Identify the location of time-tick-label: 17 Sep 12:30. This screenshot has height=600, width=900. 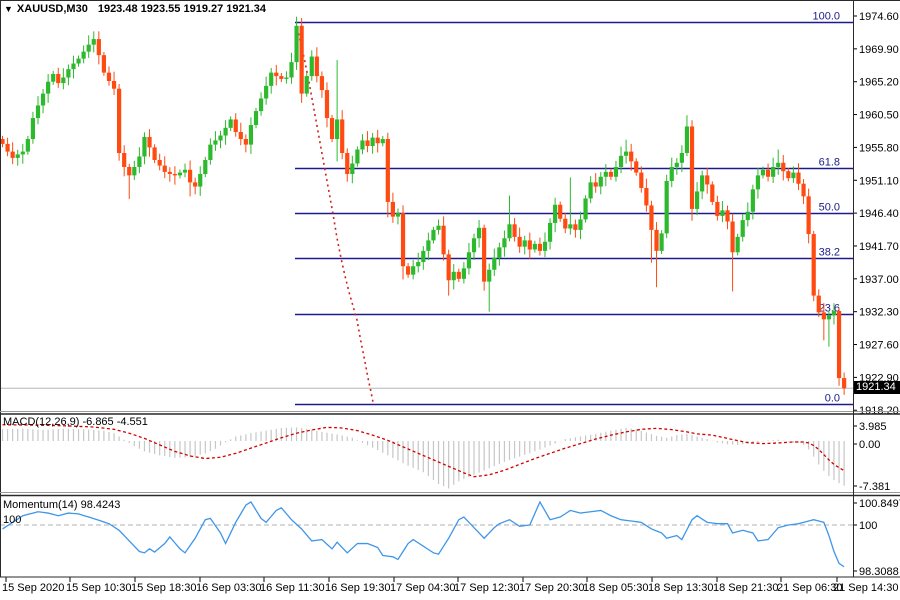
(486, 588).